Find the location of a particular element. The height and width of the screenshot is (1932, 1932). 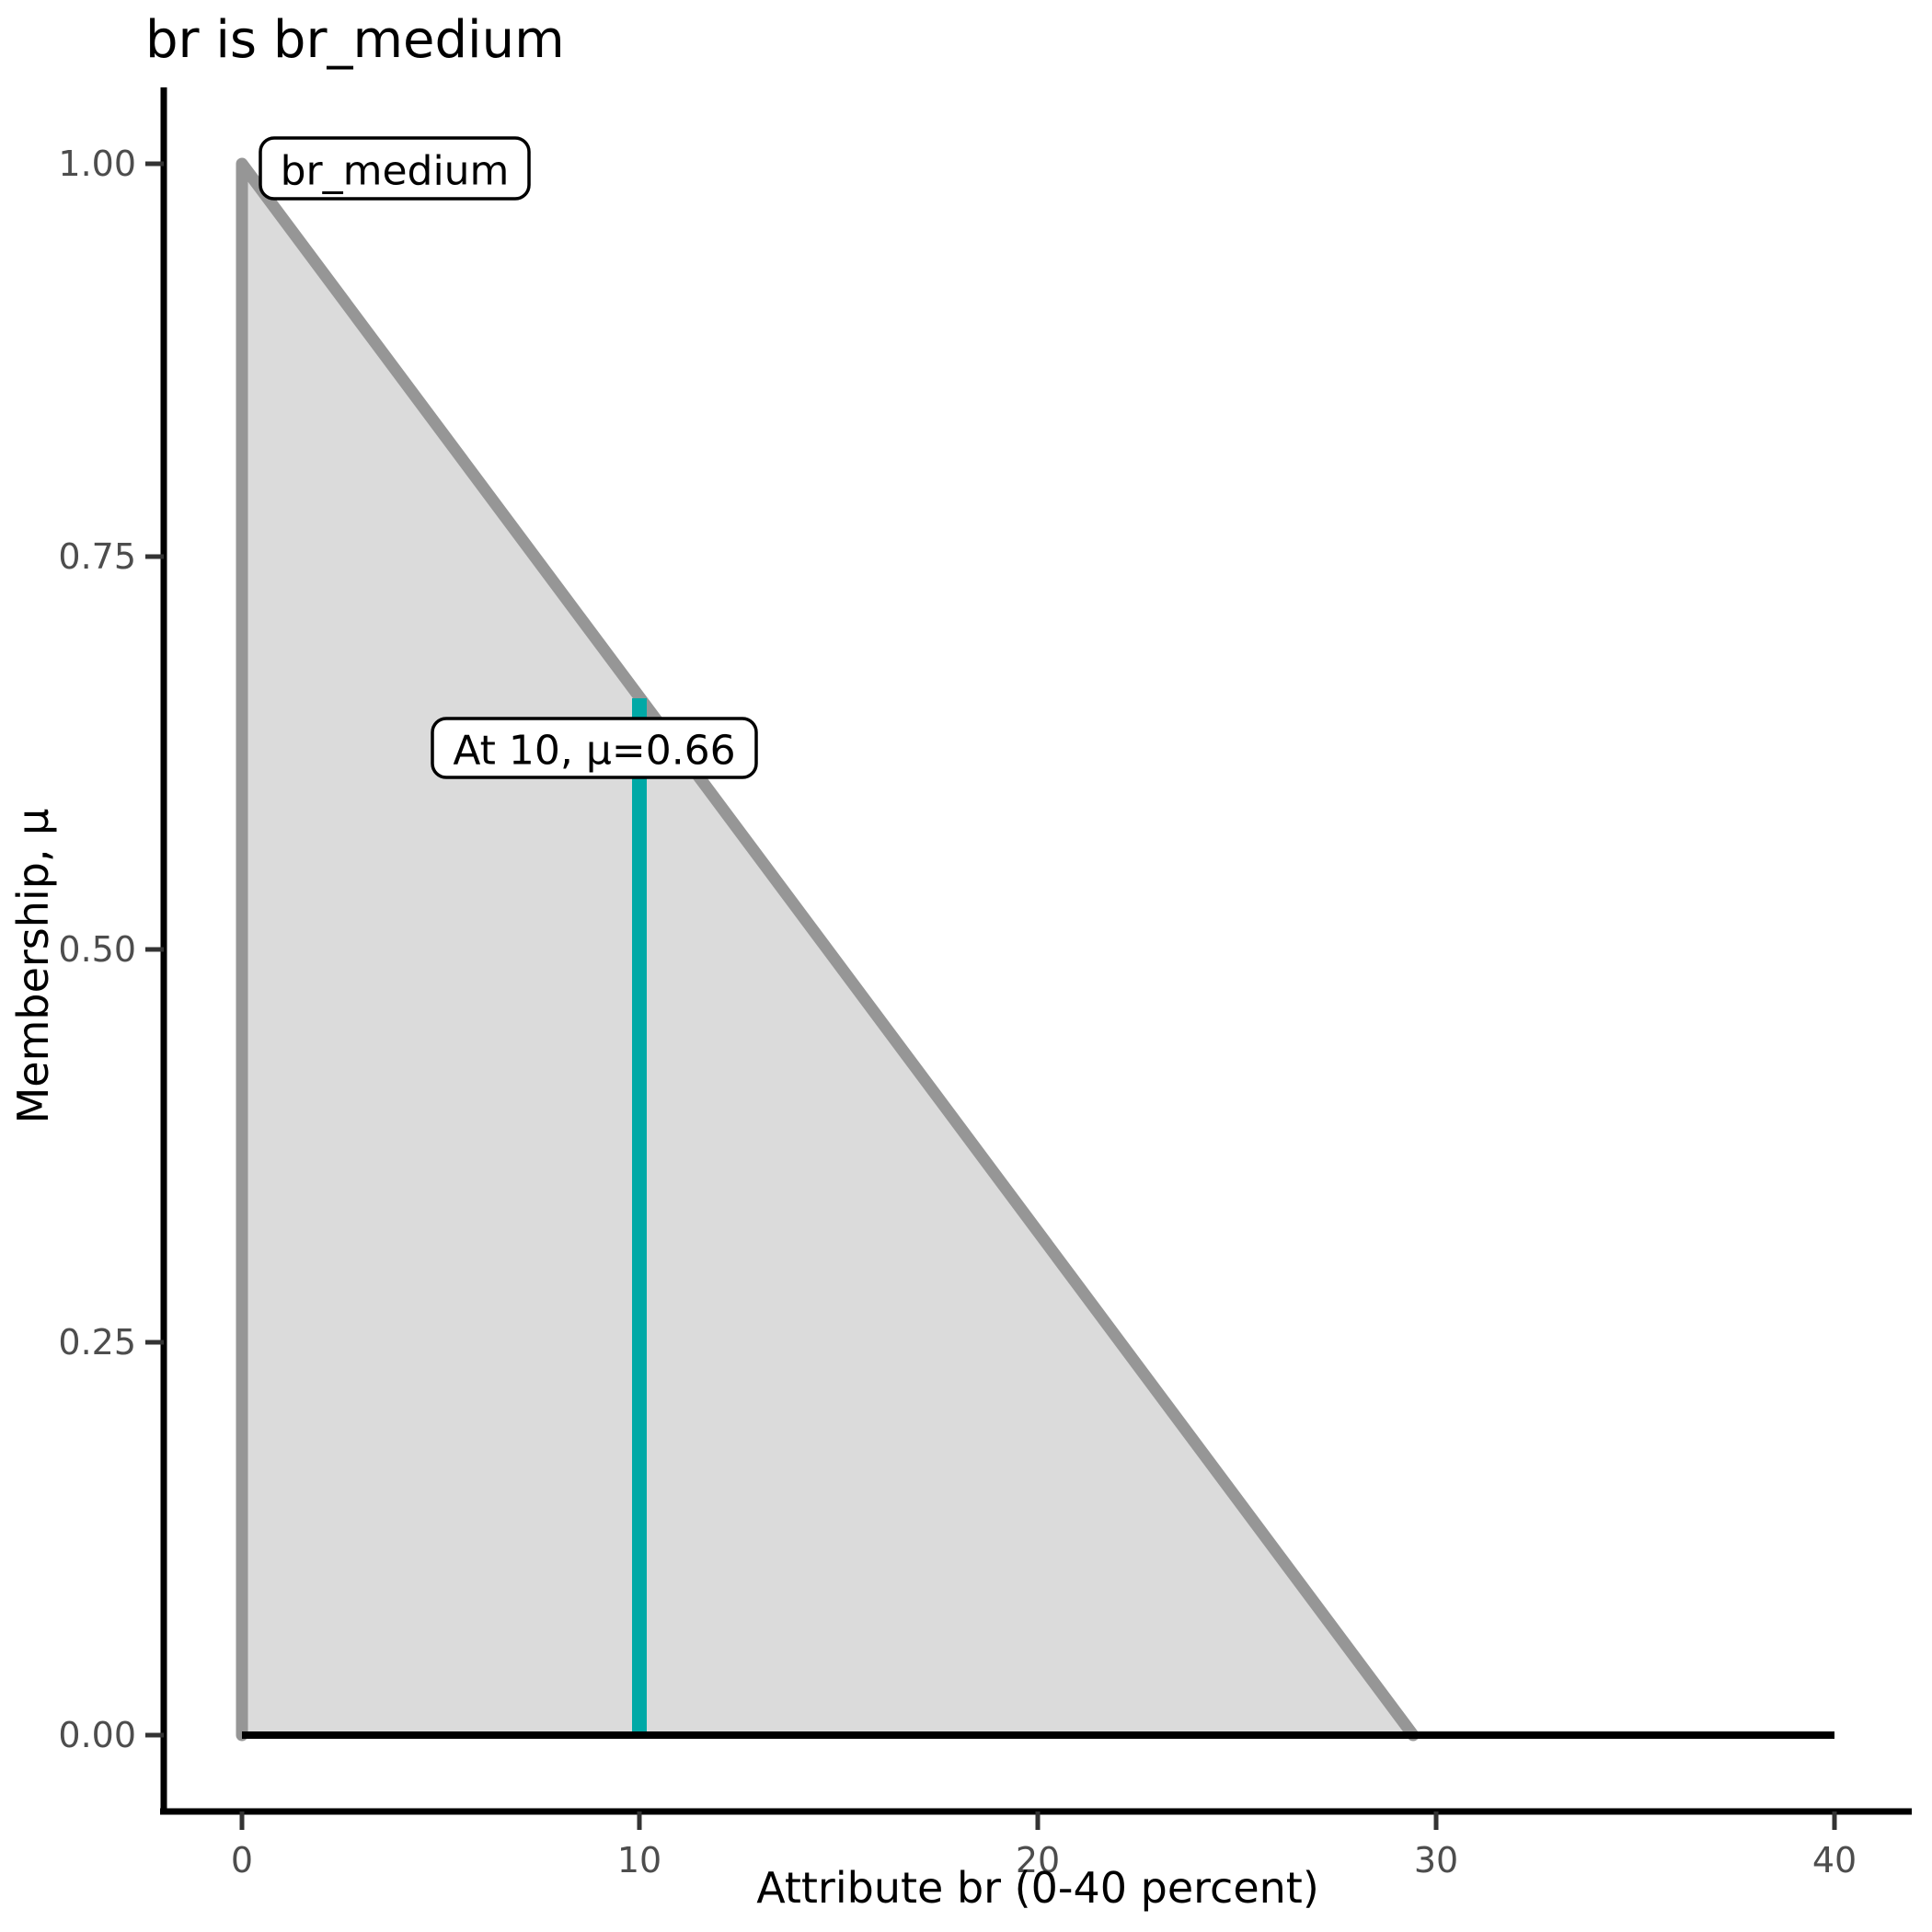

y-tick-label-0.75: 0.75 is located at coordinates (97, 556).